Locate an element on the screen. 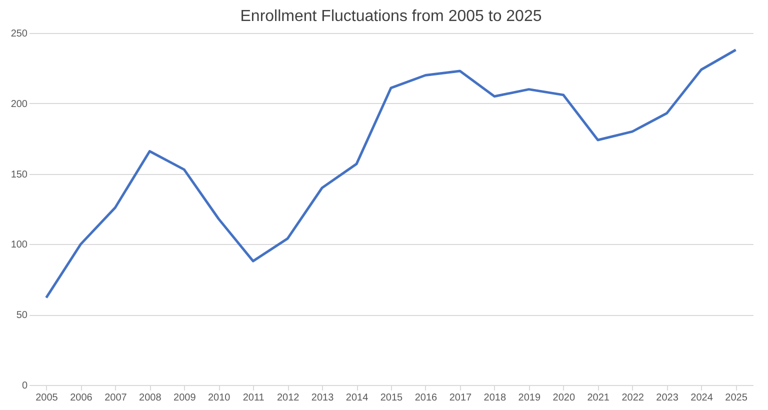 The width and height of the screenshot is (768, 410). x-tick-label: 2014 is located at coordinates (357, 398).